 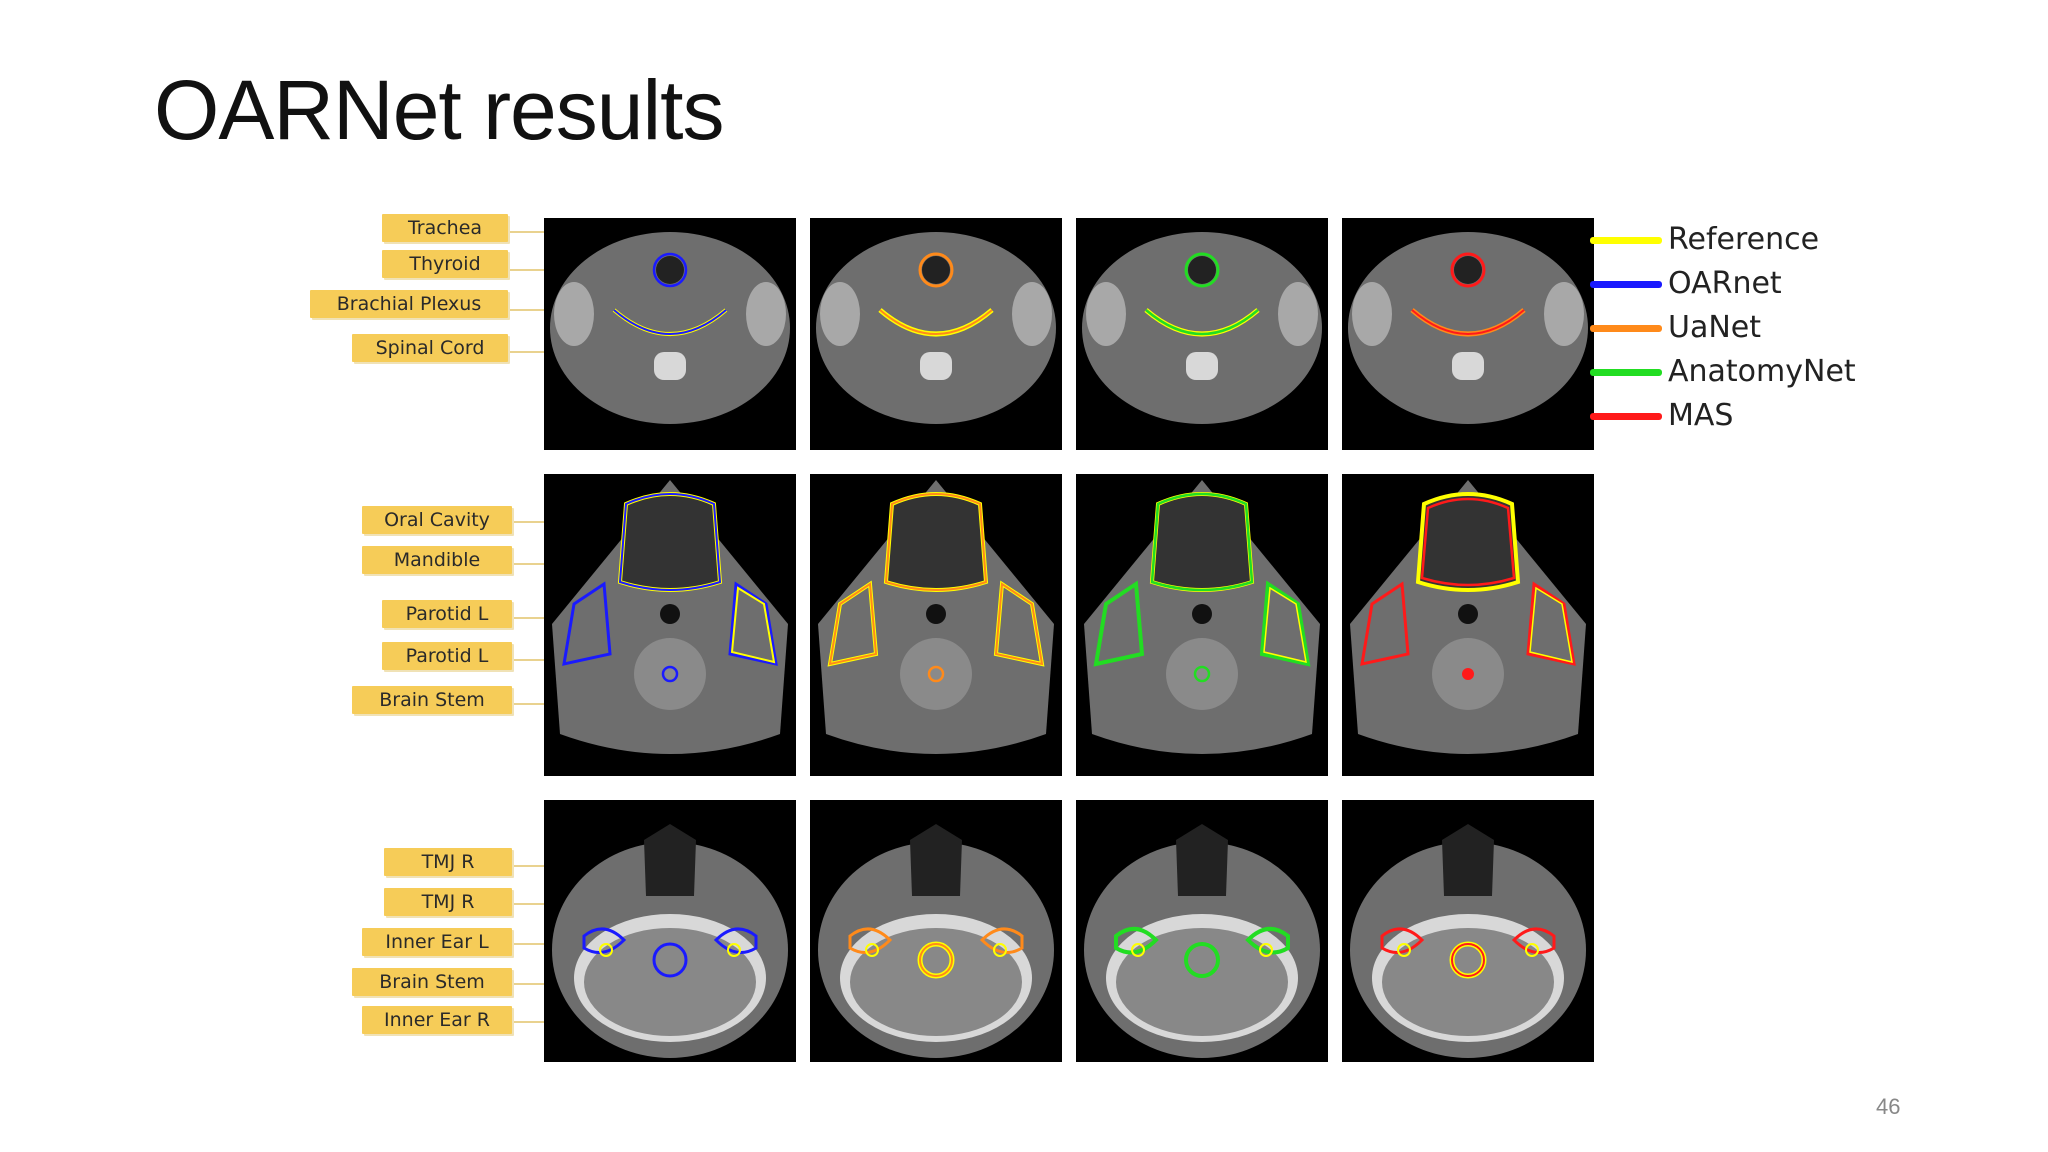 What do you see at coordinates (1744, 239) in the screenshot?
I see `legend-label-reference: Reference` at bounding box center [1744, 239].